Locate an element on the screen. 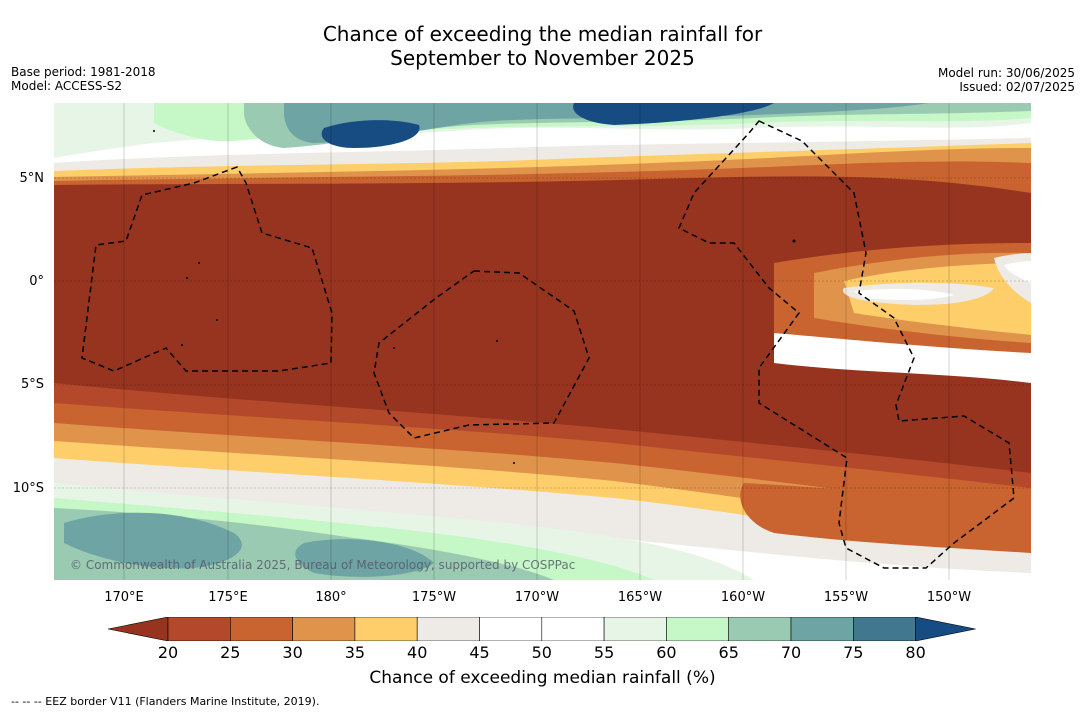 The width and height of the screenshot is (1085, 713). colorbar-tick-label: 75 is located at coordinates (853, 652).